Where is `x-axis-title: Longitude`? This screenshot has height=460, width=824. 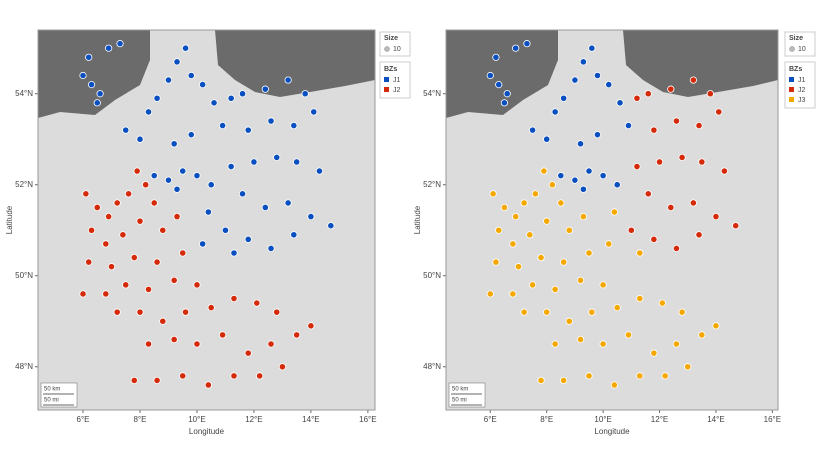 x-axis-title: Longitude is located at coordinates (612, 431).